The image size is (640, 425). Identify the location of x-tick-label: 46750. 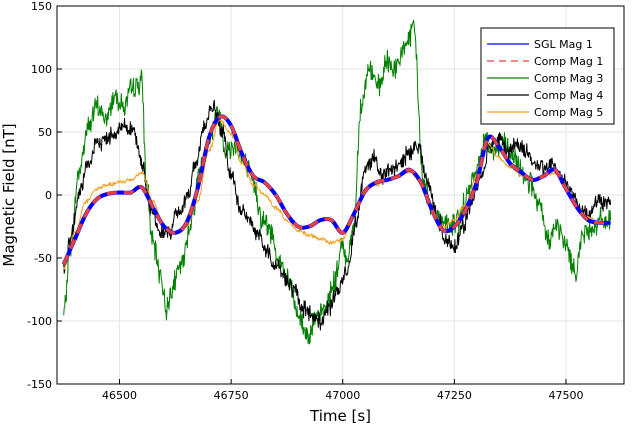
(231, 395).